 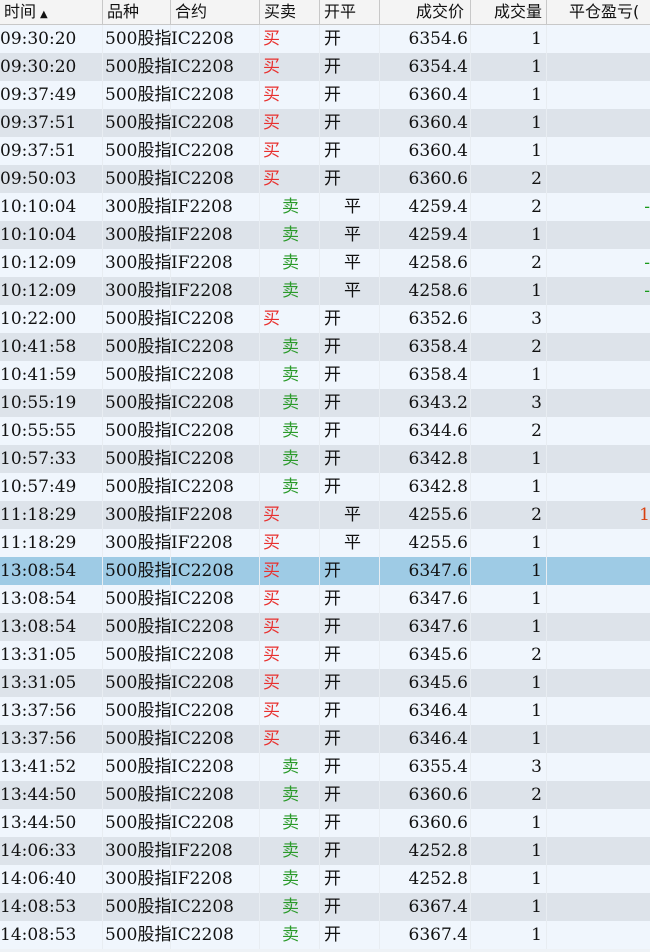 I want to click on sort-ascending-icon: ▲, so click(x=44, y=14).